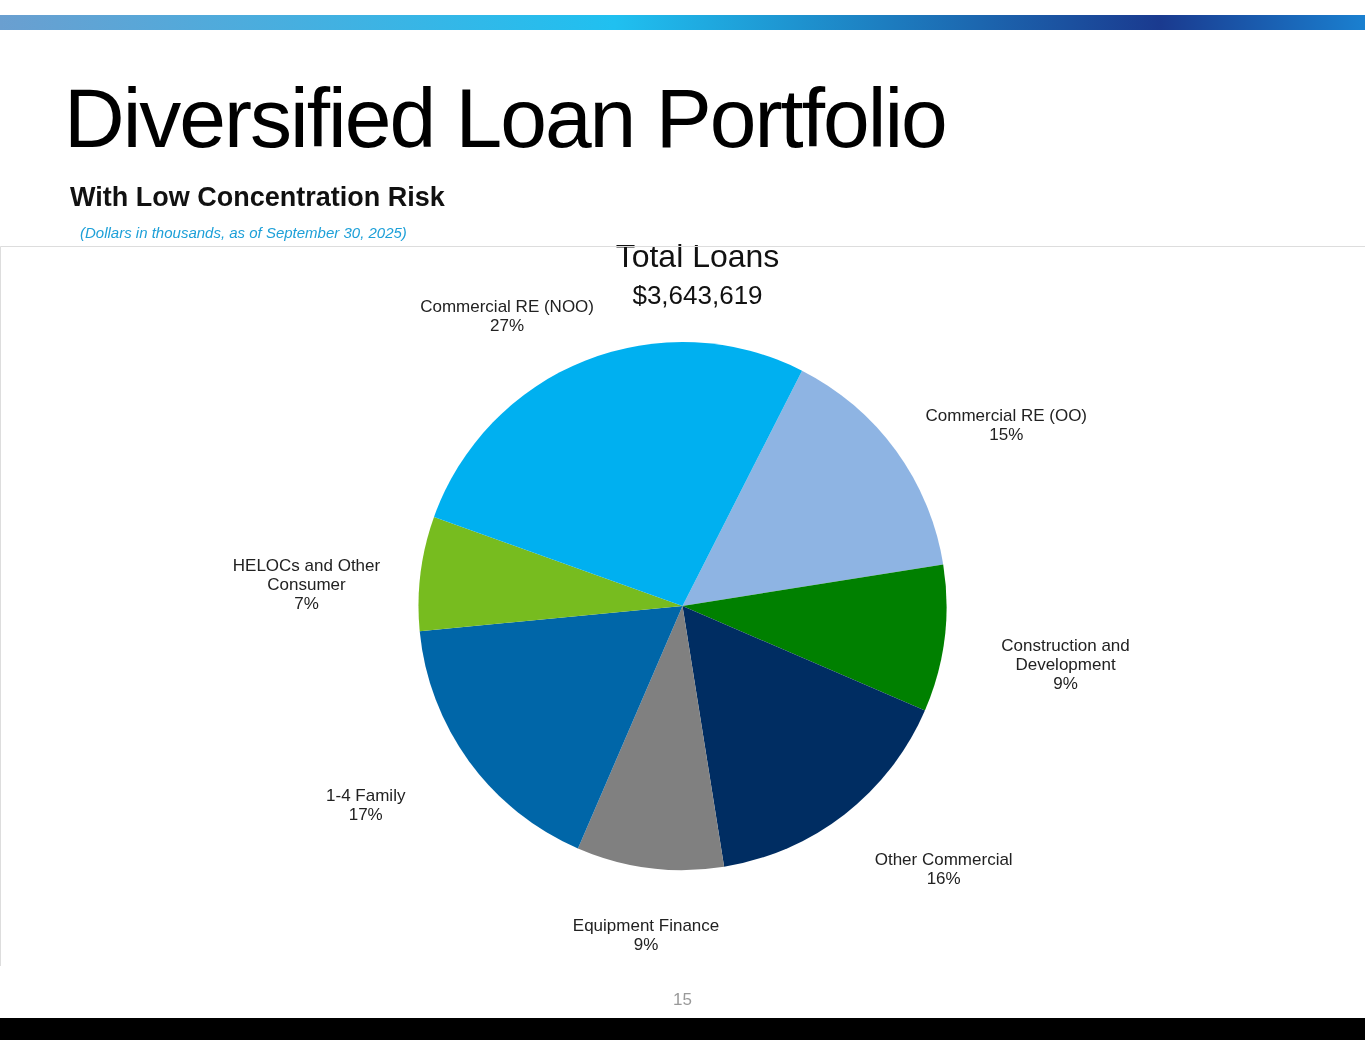 The width and height of the screenshot is (1365, 1055). What do you see at coordinates (1065, 654) in the screenshot?
I see `slice-label: Construction and Development` at bounding box center [1065, 654].